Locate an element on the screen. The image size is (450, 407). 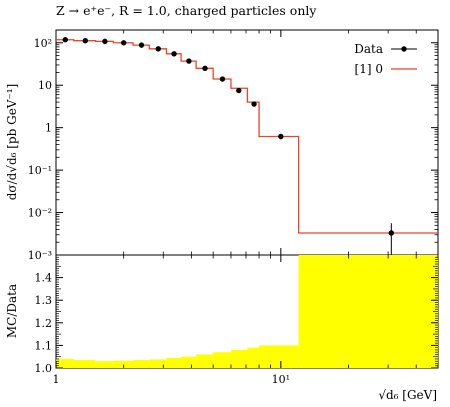
ratio-ytick-label: 1.1 is located at coordinates (44, 345).